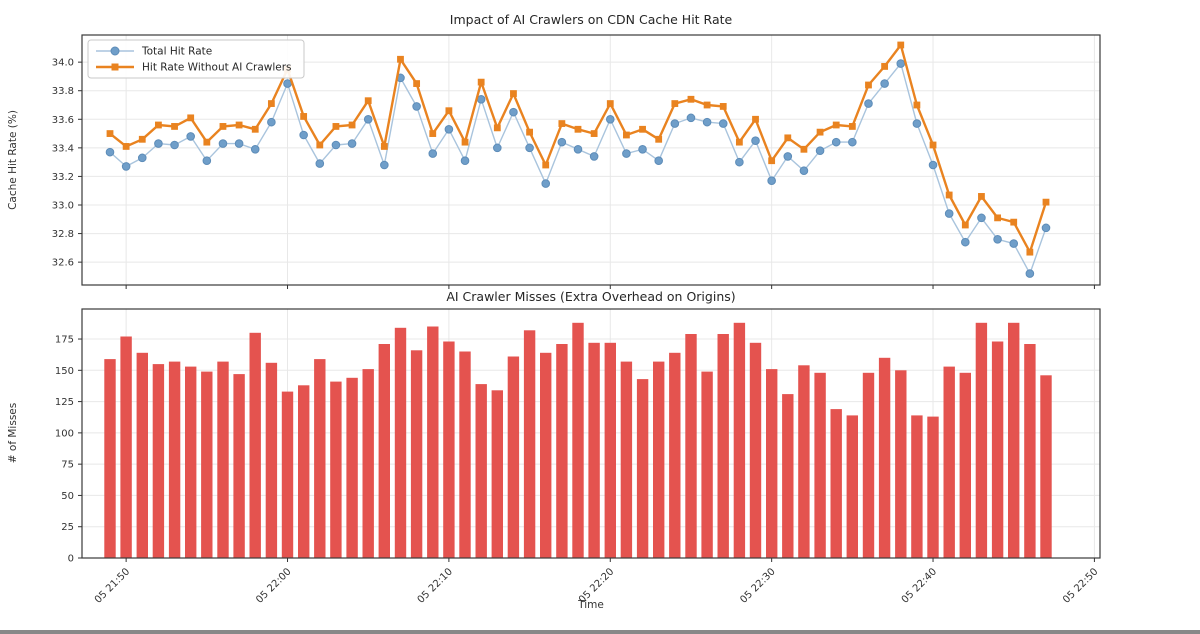 The height and width of the screenshot is (634, 1200). Describe the element at coordinates (64, 340) in the screenshot. I see `y-tick-label: 175` at that location.